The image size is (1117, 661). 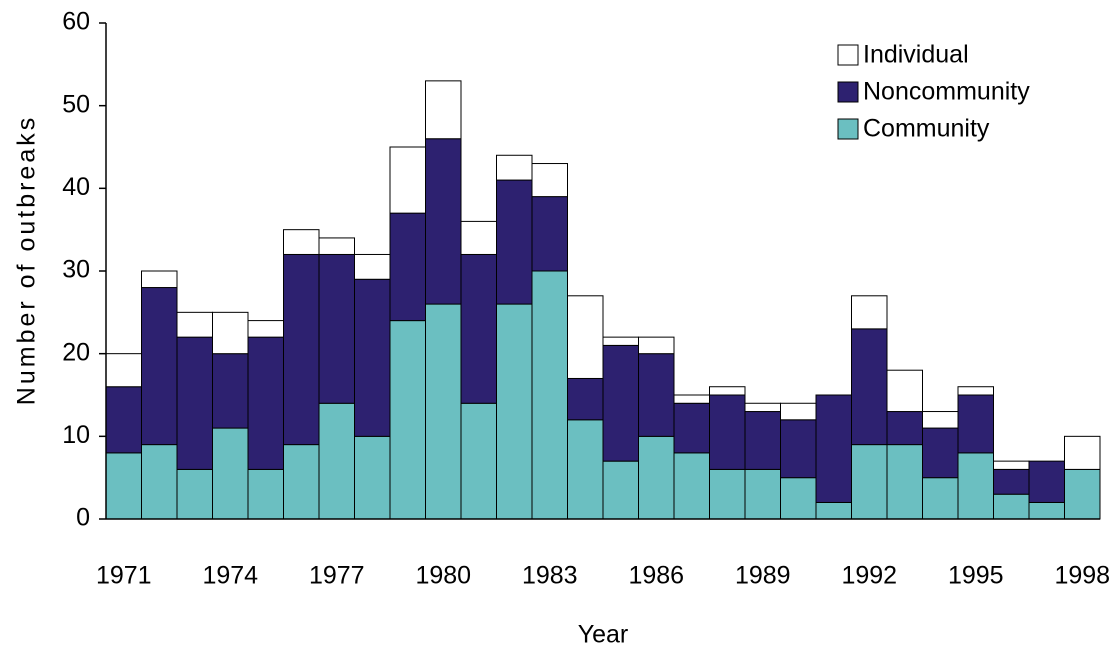 I want to click on x-tick-label: 1995, so click(x=976, y=576).